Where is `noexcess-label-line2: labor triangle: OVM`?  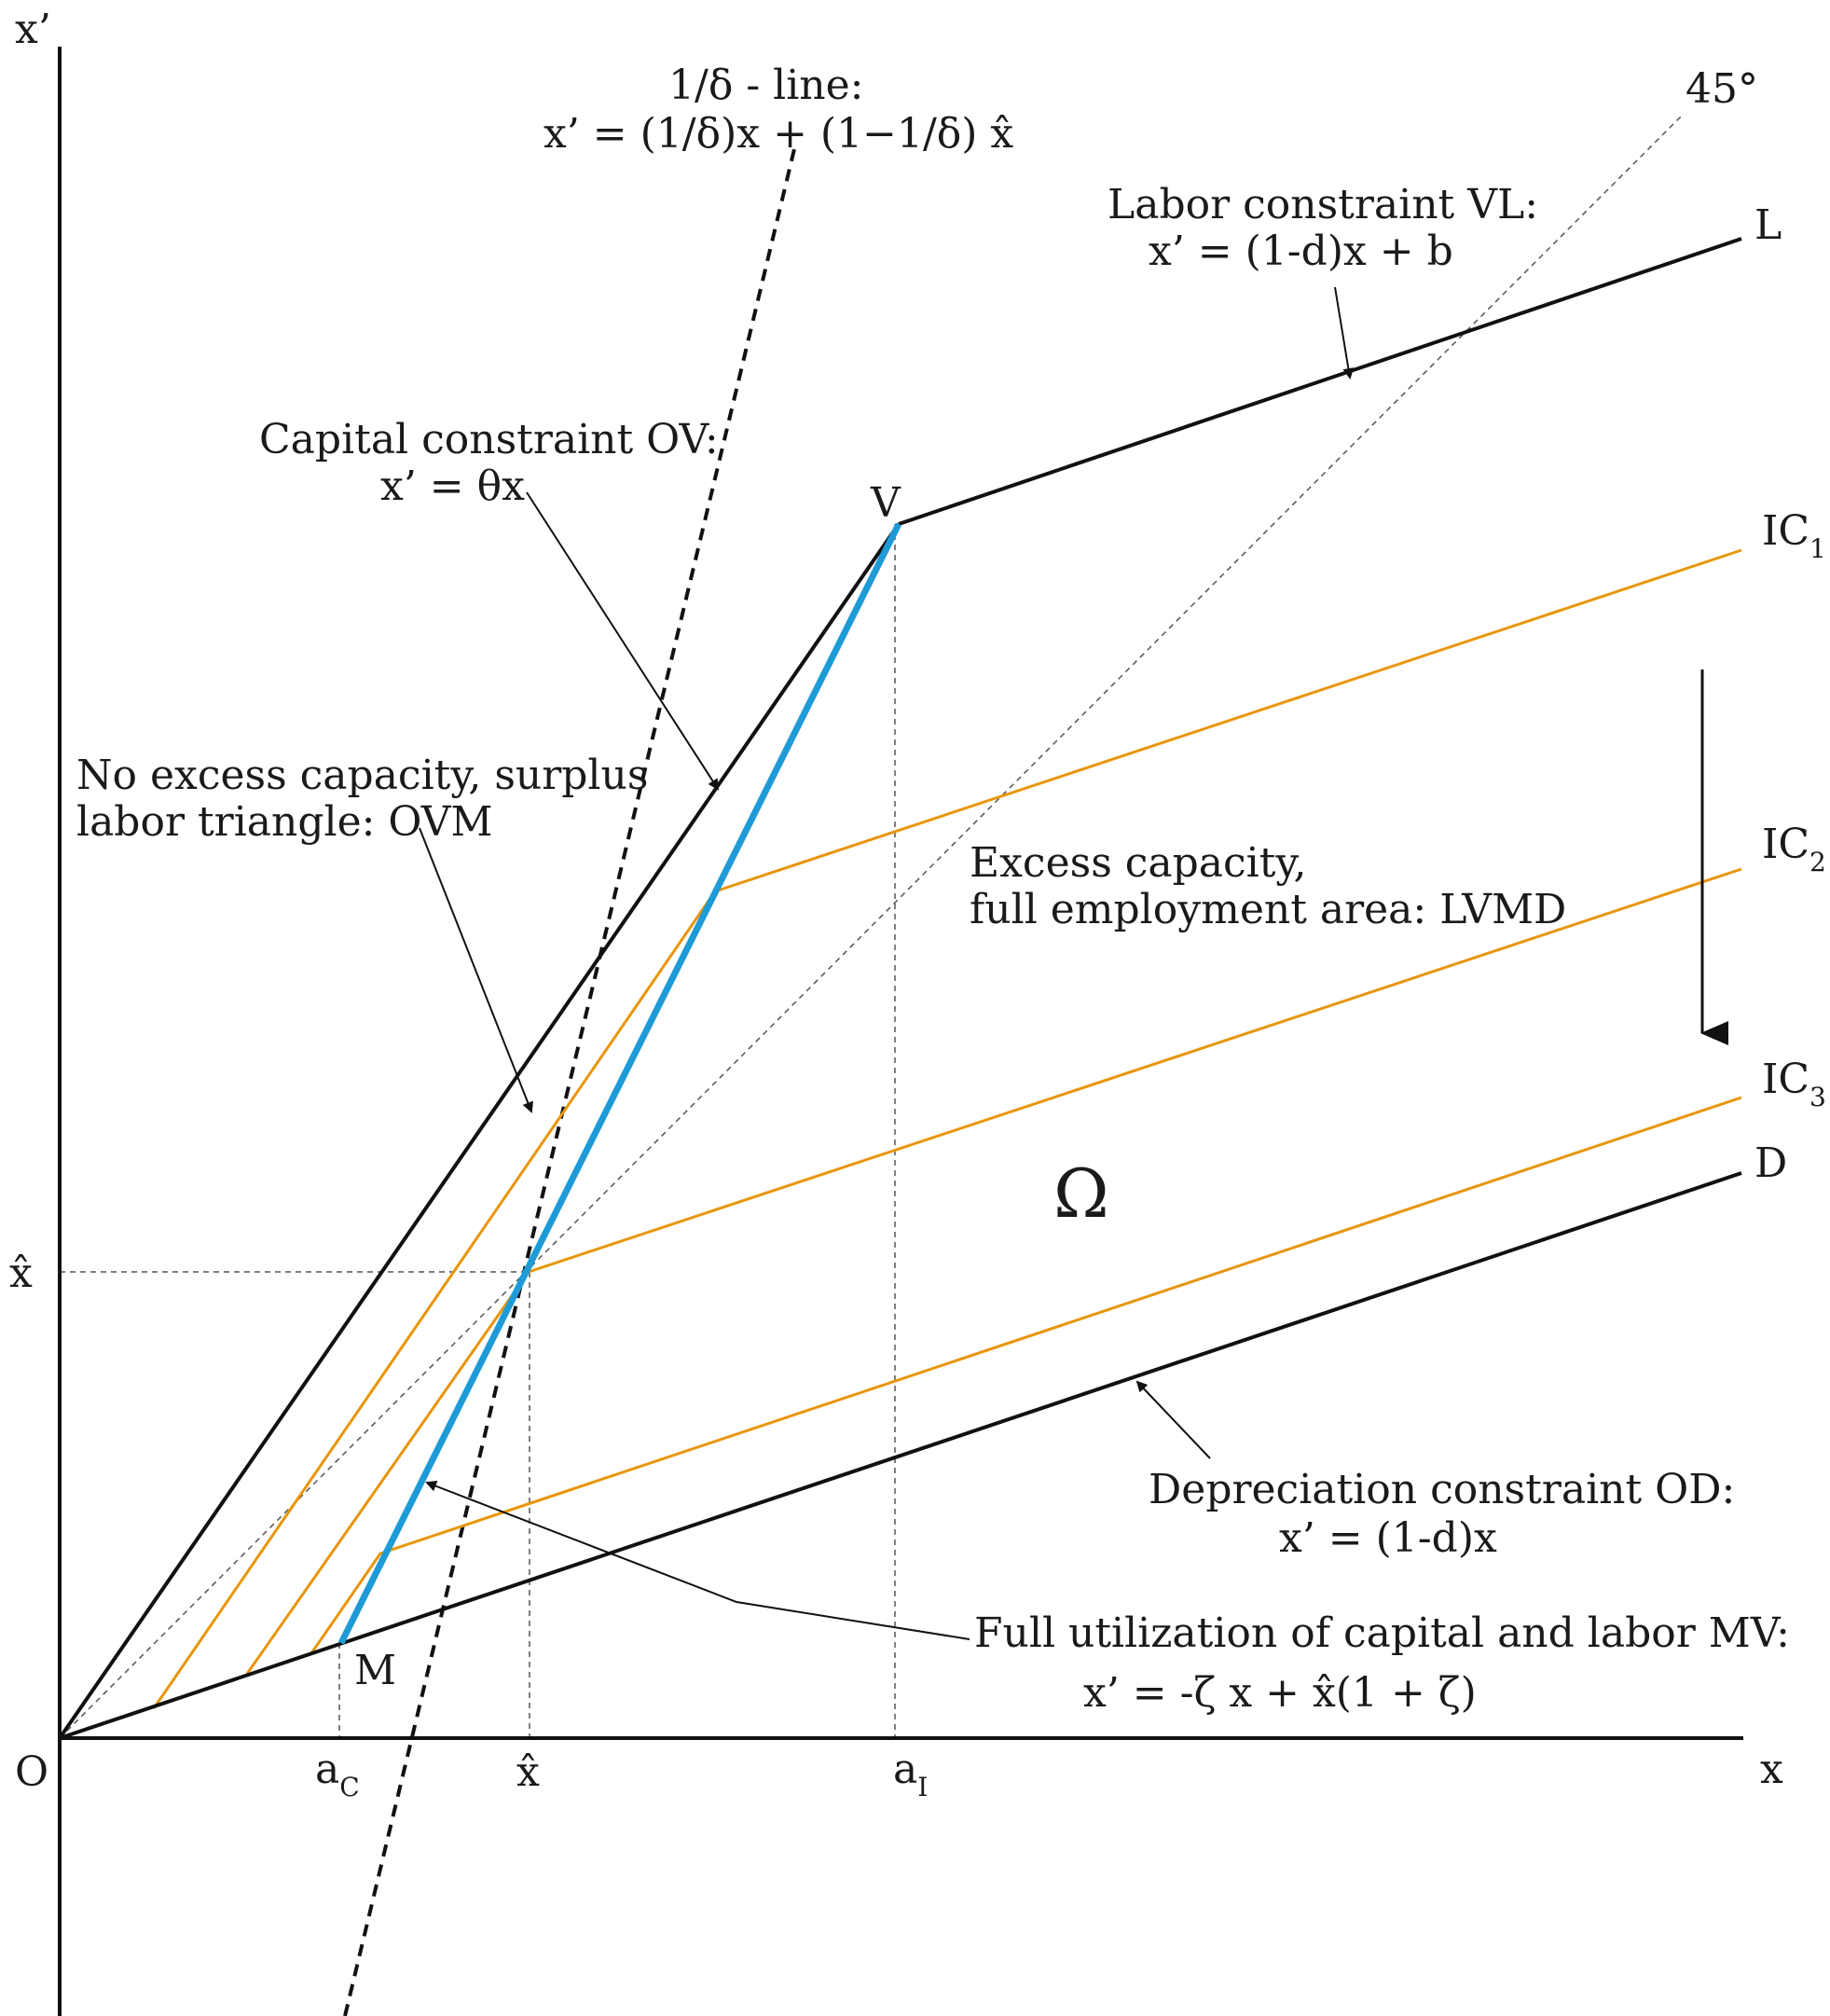
noexcess-label-line2: labor triangle: OVM is located at coordinates (285, 822).